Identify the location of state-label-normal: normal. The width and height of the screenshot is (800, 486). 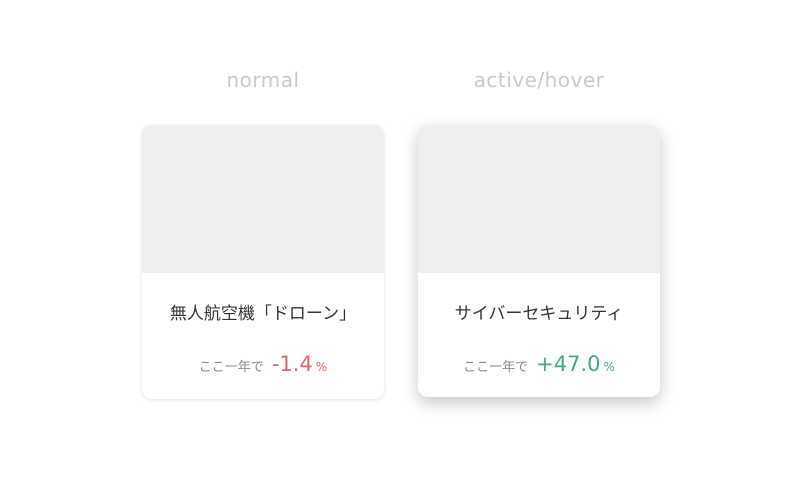
(263, 80).